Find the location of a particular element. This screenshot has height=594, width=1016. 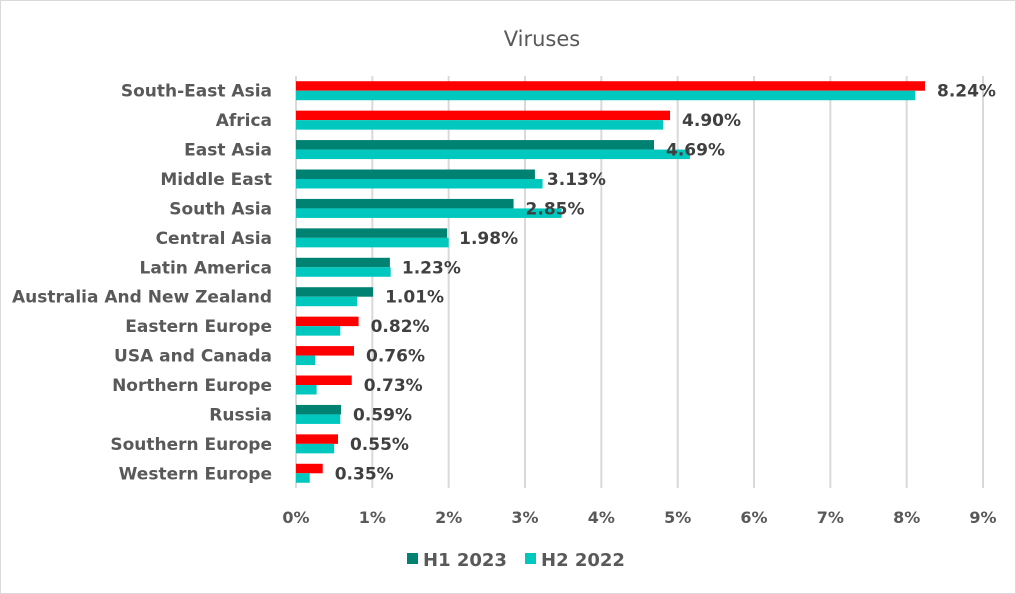

data-label: 1.01% is located at coordinates (414, 298).